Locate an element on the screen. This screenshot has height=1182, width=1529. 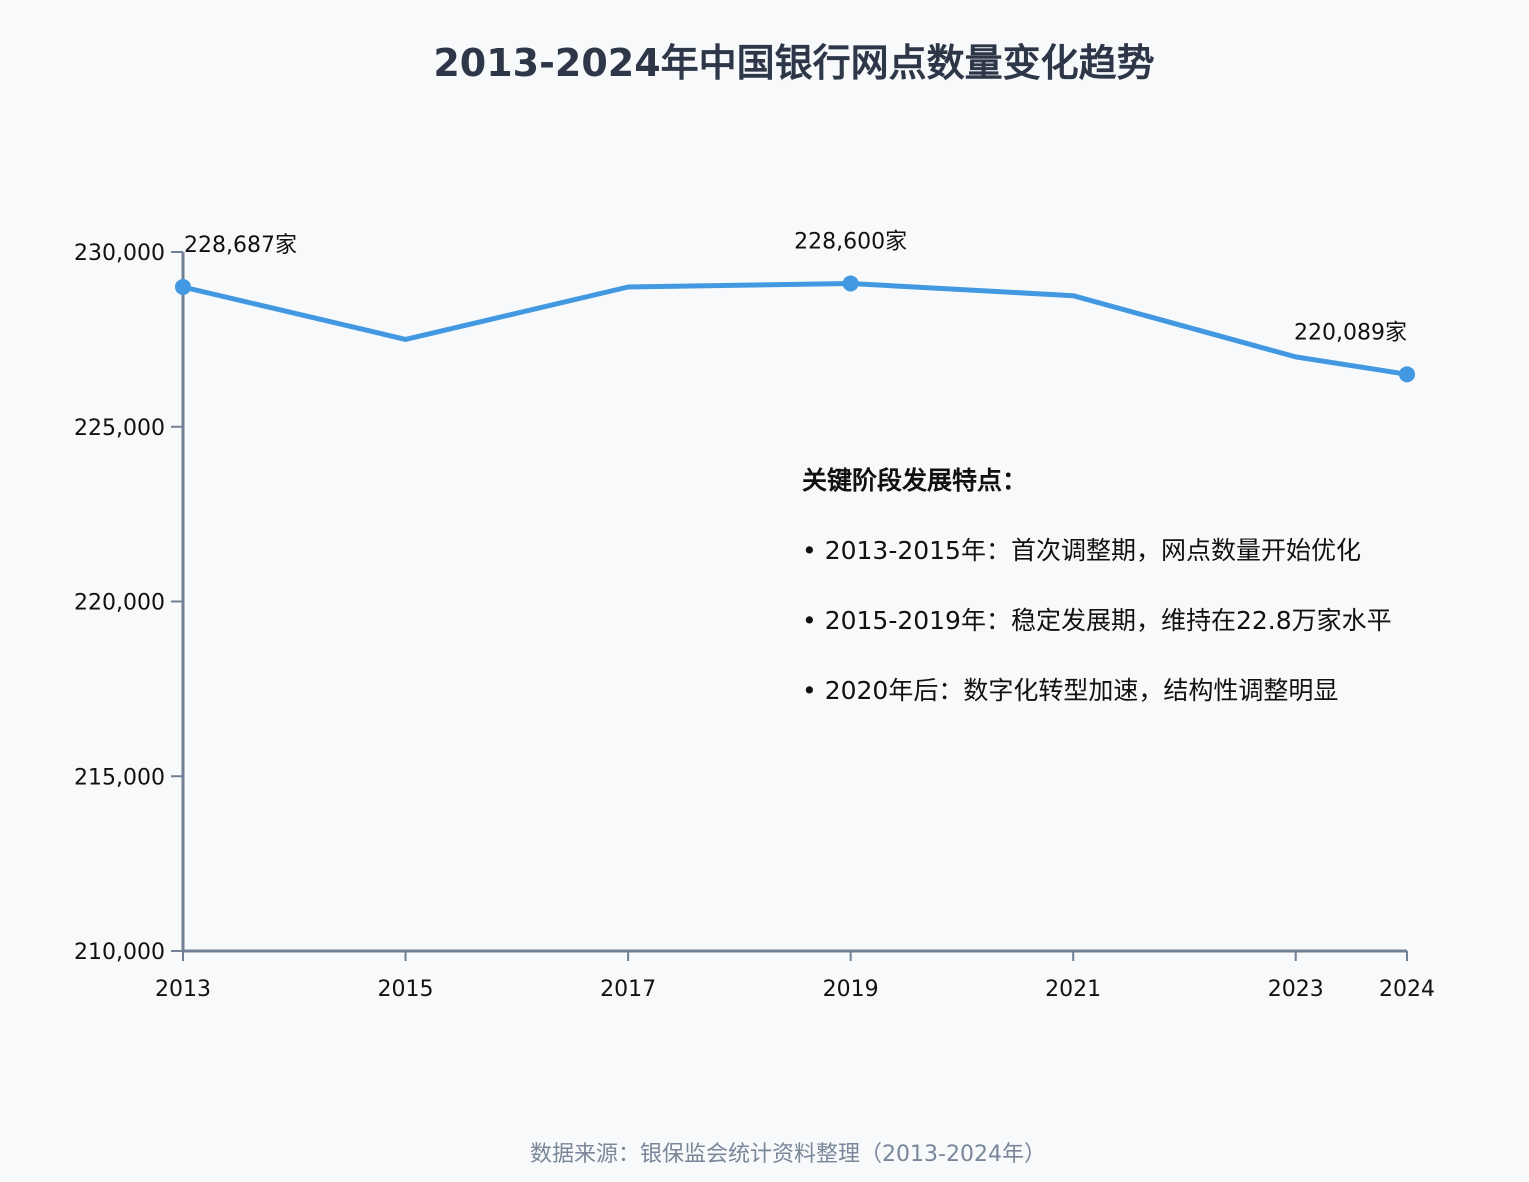
notes-heading: 关键阶段发展特点： is located at coordinates (914, 480).